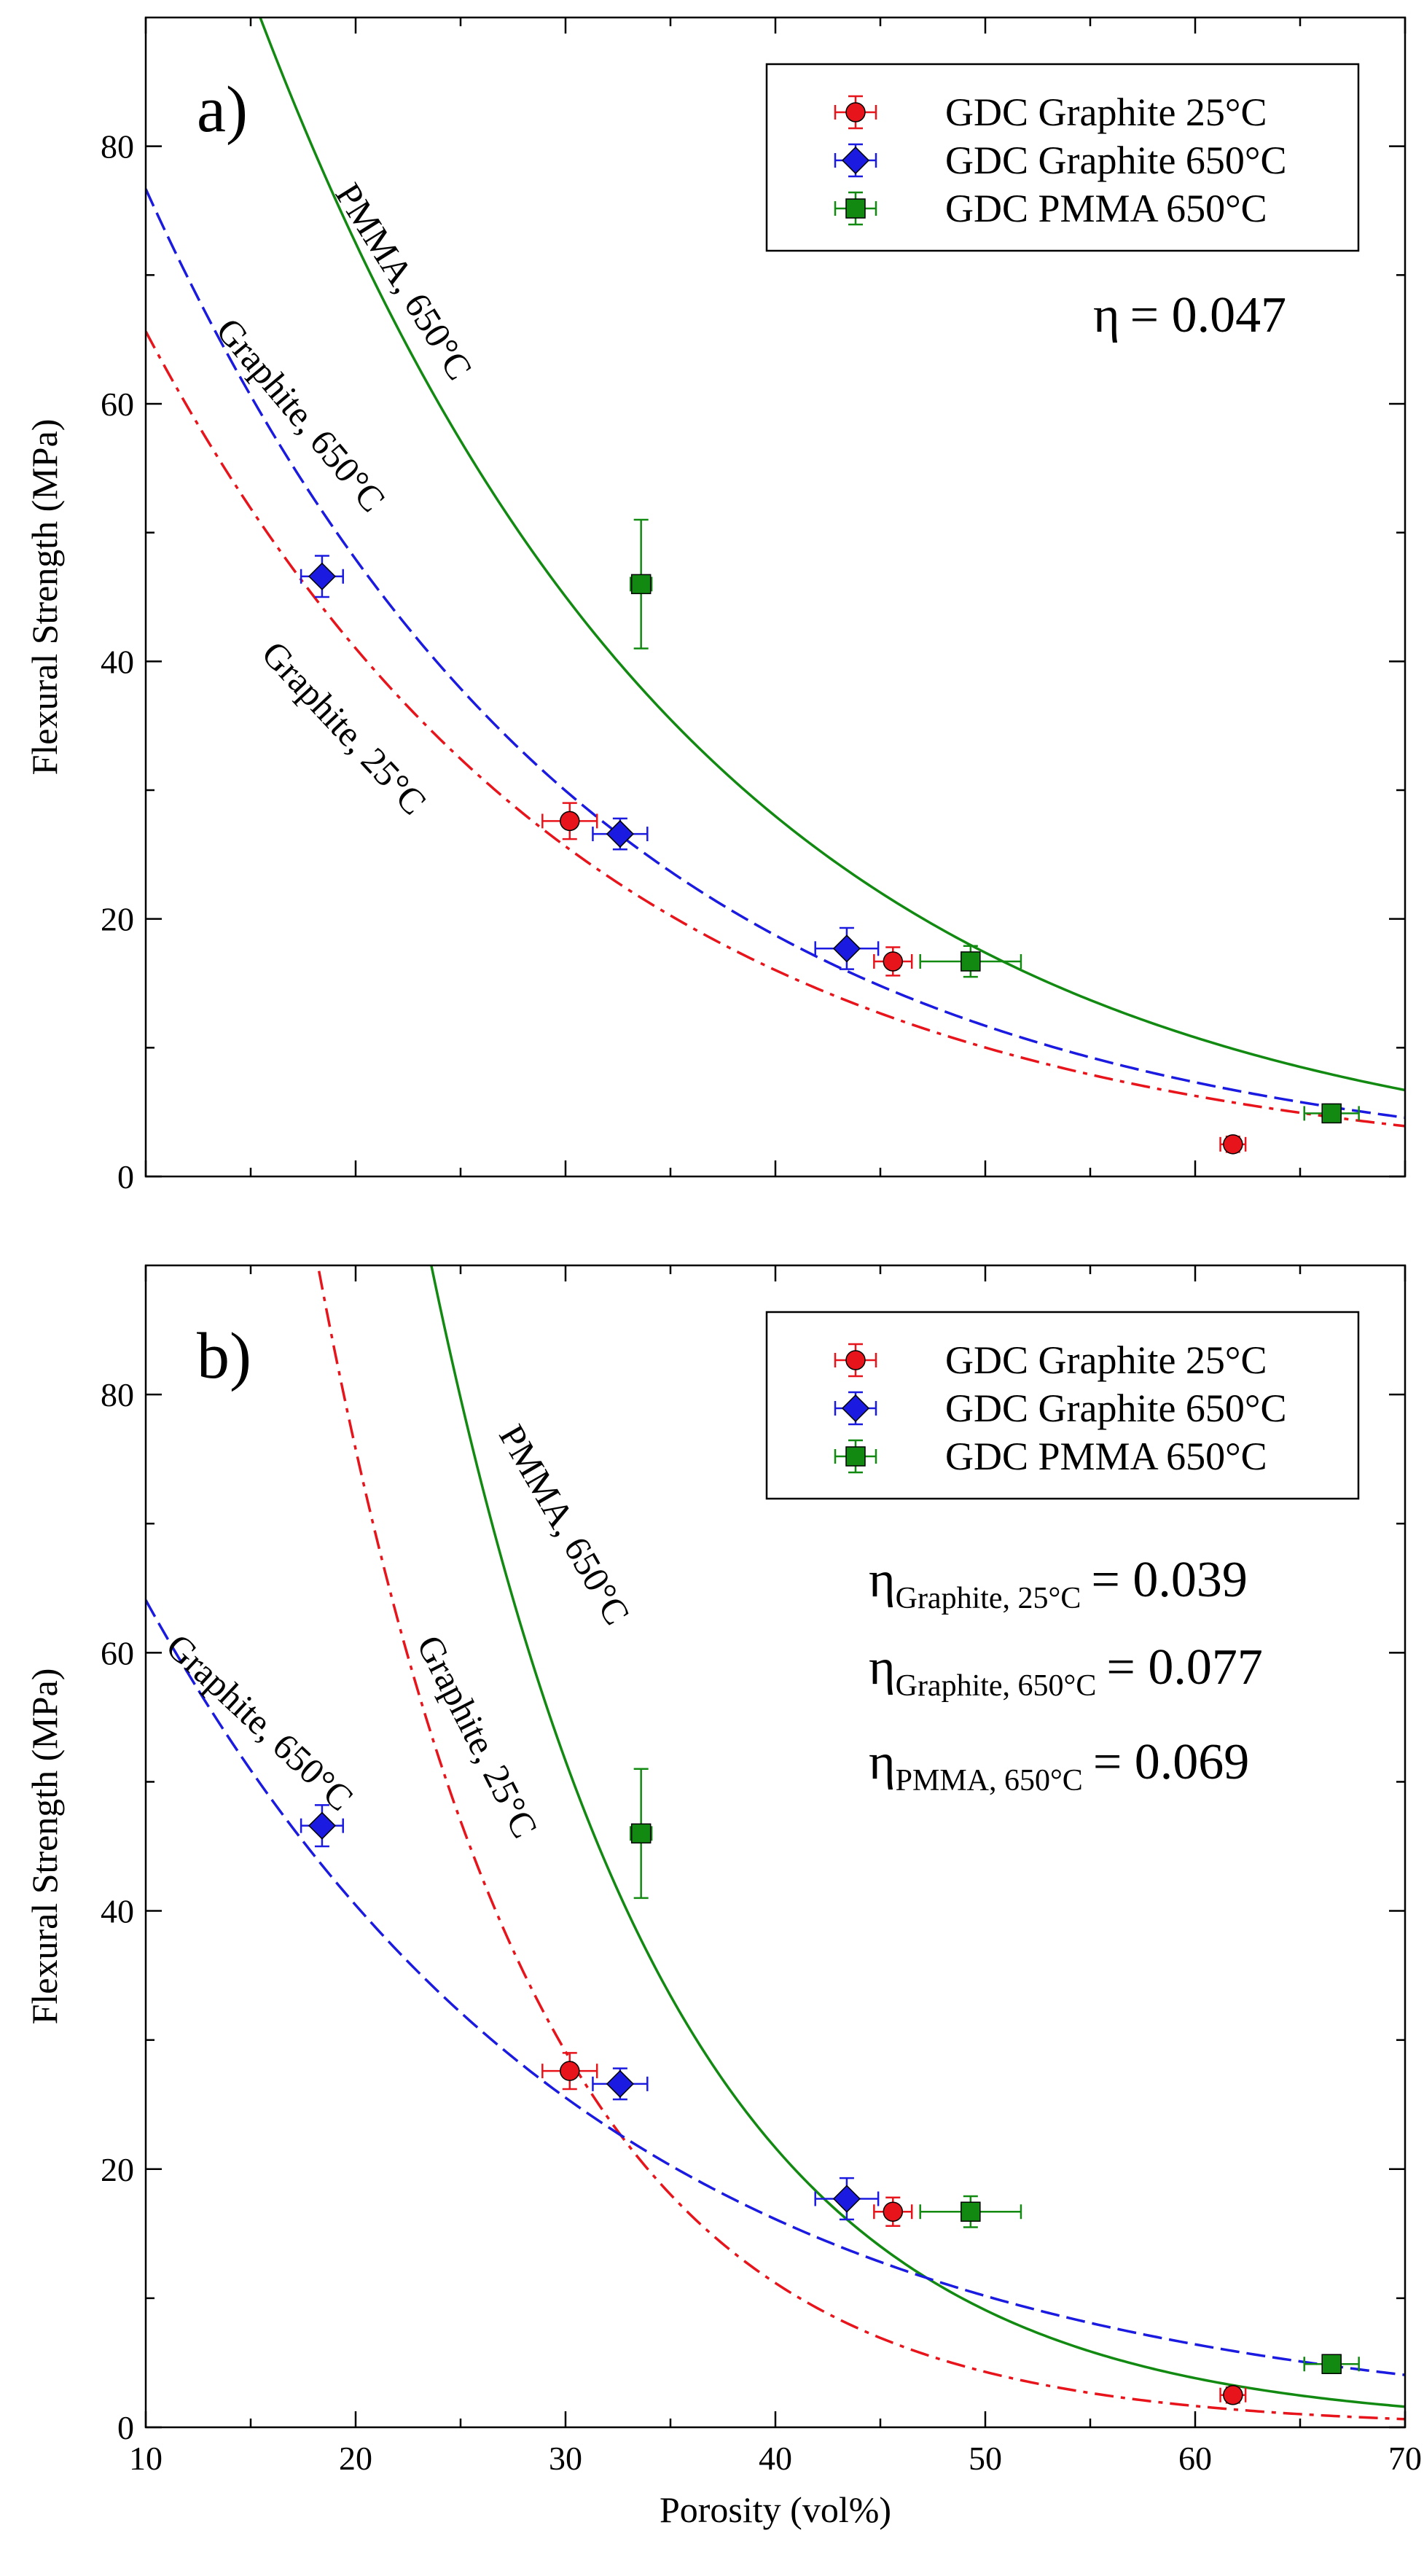  I want to click on eta-value: = 0.069, so click(1171, 1762).